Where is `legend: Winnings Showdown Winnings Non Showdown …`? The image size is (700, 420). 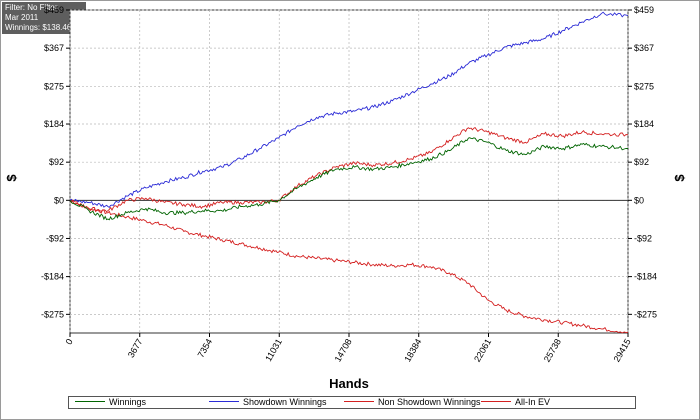
legend: Winnings Showdown Winnings Non Showdown … is located at coordinates (352, 402).